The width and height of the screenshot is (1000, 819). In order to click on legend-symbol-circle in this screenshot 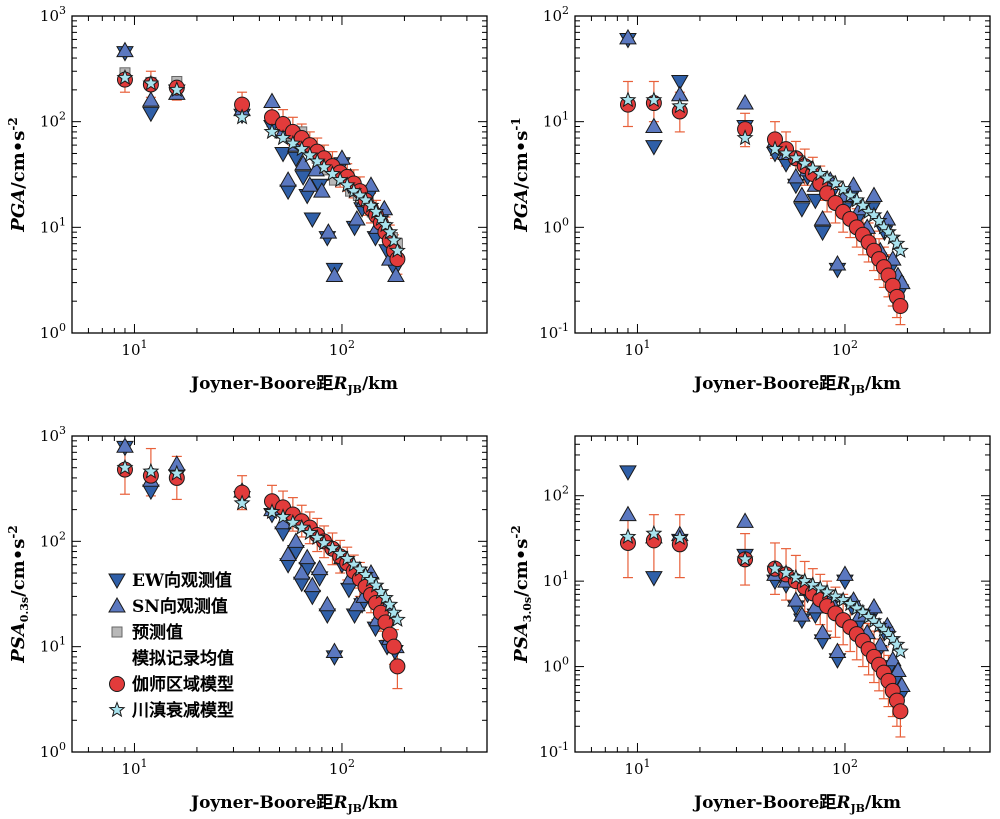, I will do `click(117, 684)`.